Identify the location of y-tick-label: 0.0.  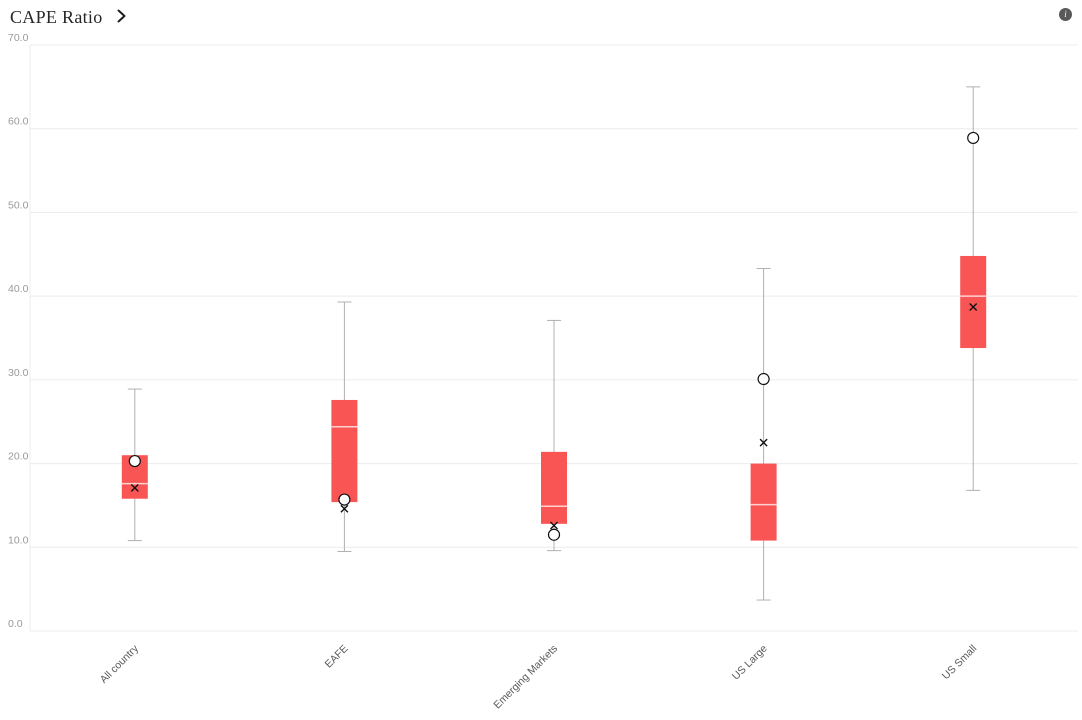
(15, 624).